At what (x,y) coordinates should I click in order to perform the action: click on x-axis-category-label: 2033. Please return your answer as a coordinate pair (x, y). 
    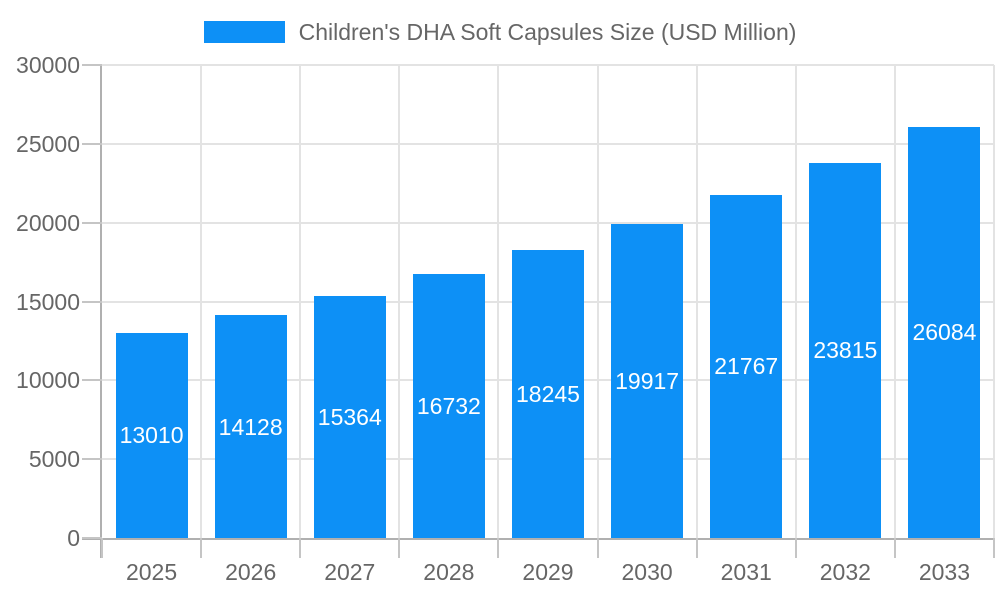
    Looking at the image, I should click on (944, 572).